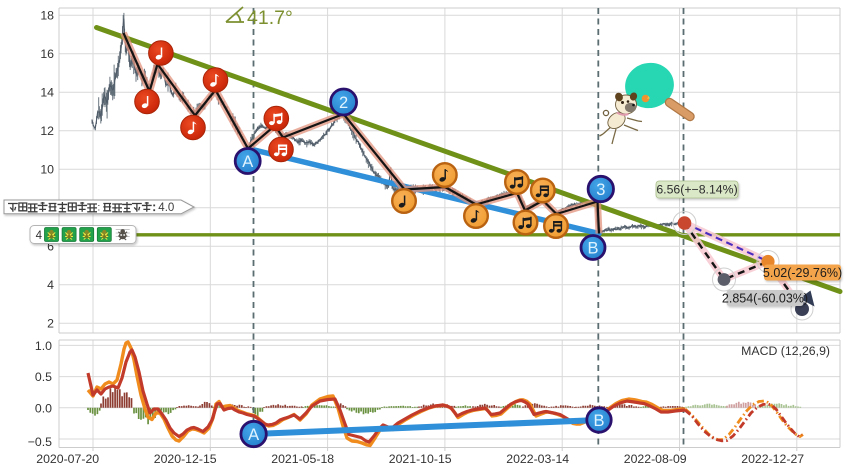  What do you see at coordinates (47, 131) in the screenshot?
I see `svg-text: 12` at bounding box center [47, 131].